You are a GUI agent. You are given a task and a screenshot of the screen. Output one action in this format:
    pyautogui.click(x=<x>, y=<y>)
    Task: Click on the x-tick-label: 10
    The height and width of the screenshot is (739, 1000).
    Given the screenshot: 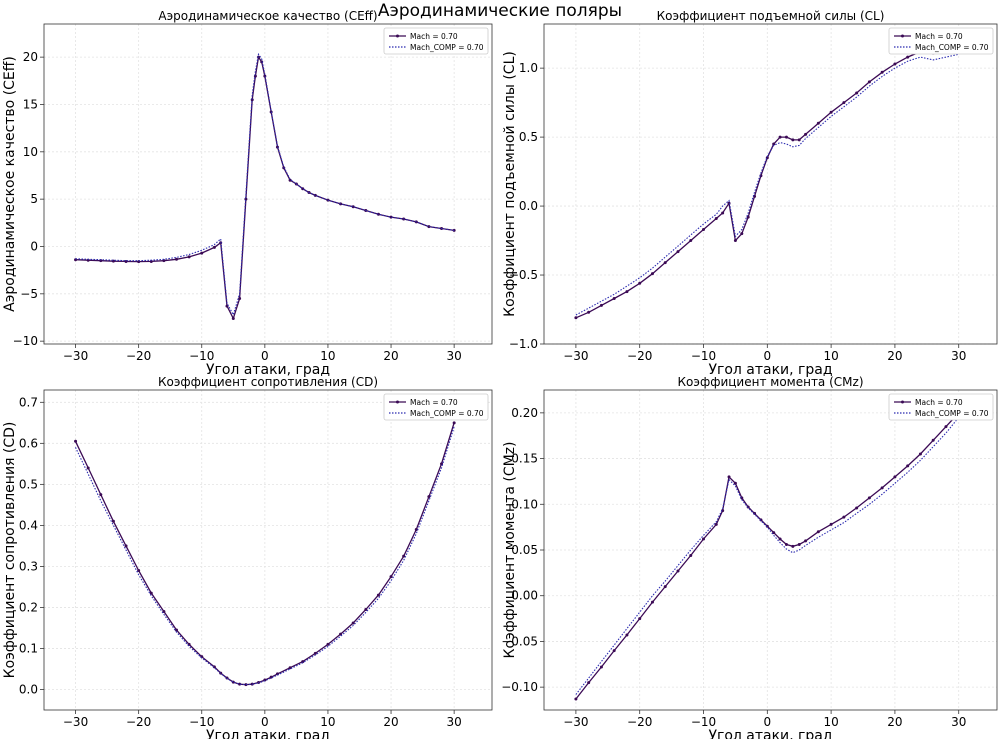 What is the action you would take?
    pyautogui.click(x=327, y=722)
    